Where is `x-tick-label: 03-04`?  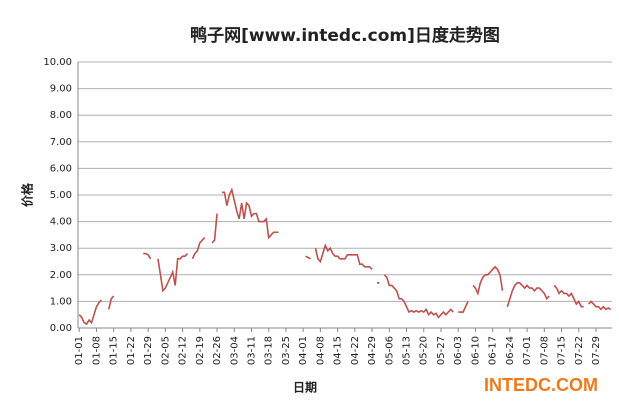 x-tick-label: 03-04 is located at coordinates (234, 350).